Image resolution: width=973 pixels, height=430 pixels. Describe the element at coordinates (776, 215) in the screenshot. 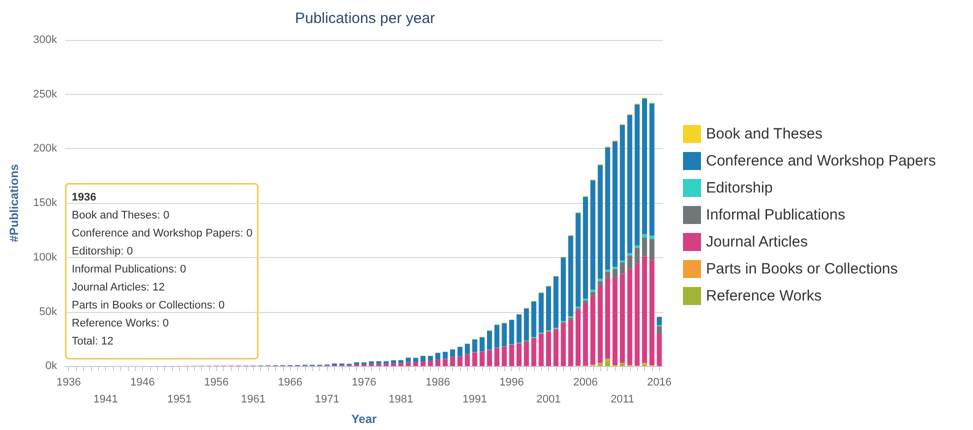

I see `legend-label: Informal Publications` at that location.